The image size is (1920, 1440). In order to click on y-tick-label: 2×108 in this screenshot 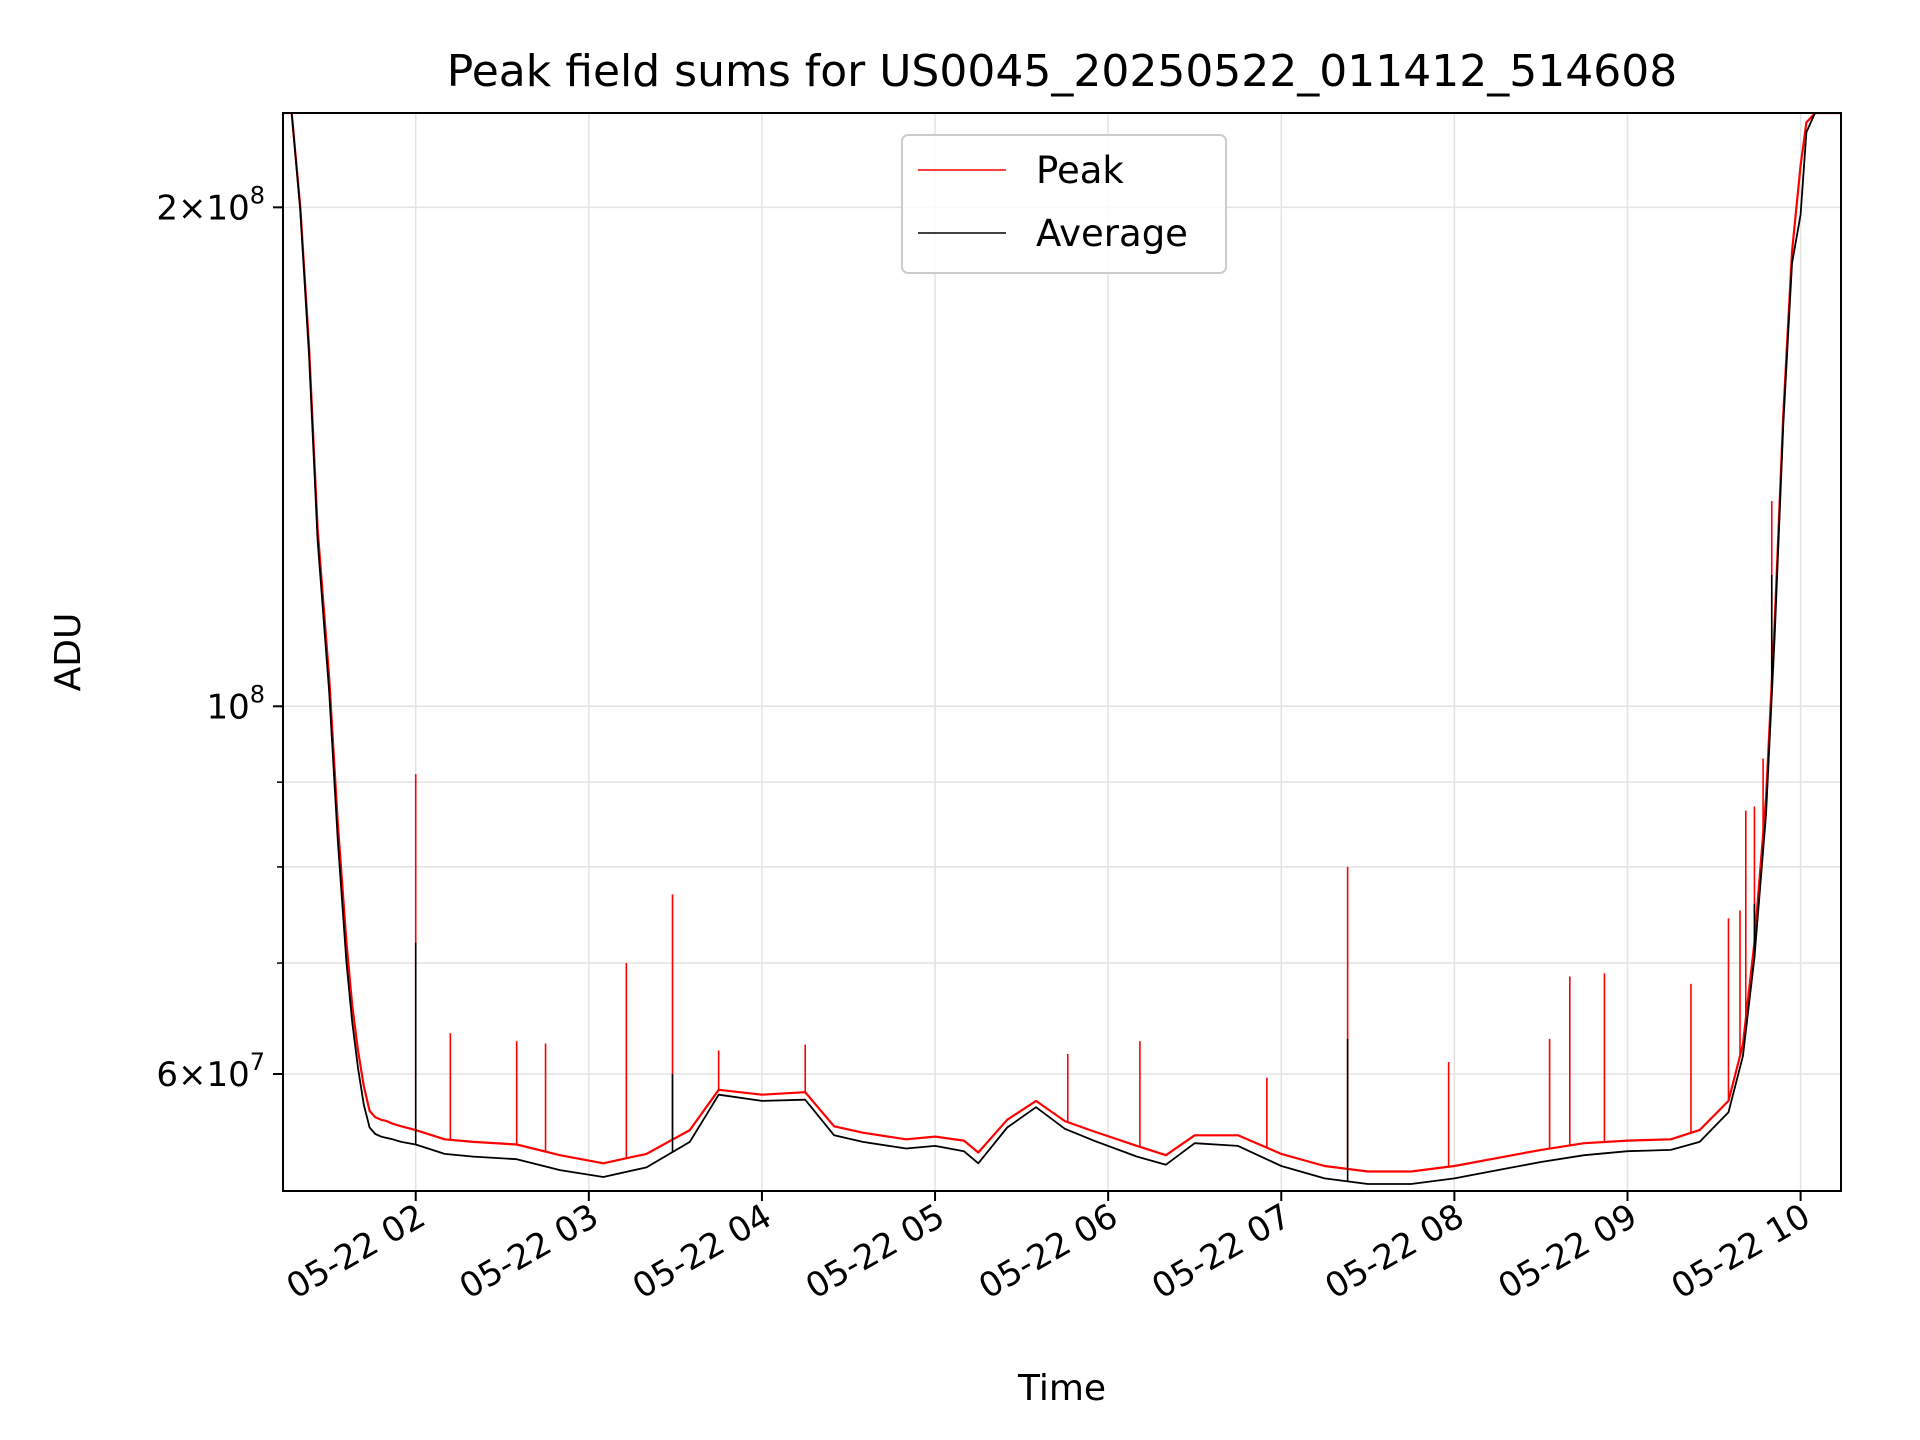, I will do `click(210, 204)`.